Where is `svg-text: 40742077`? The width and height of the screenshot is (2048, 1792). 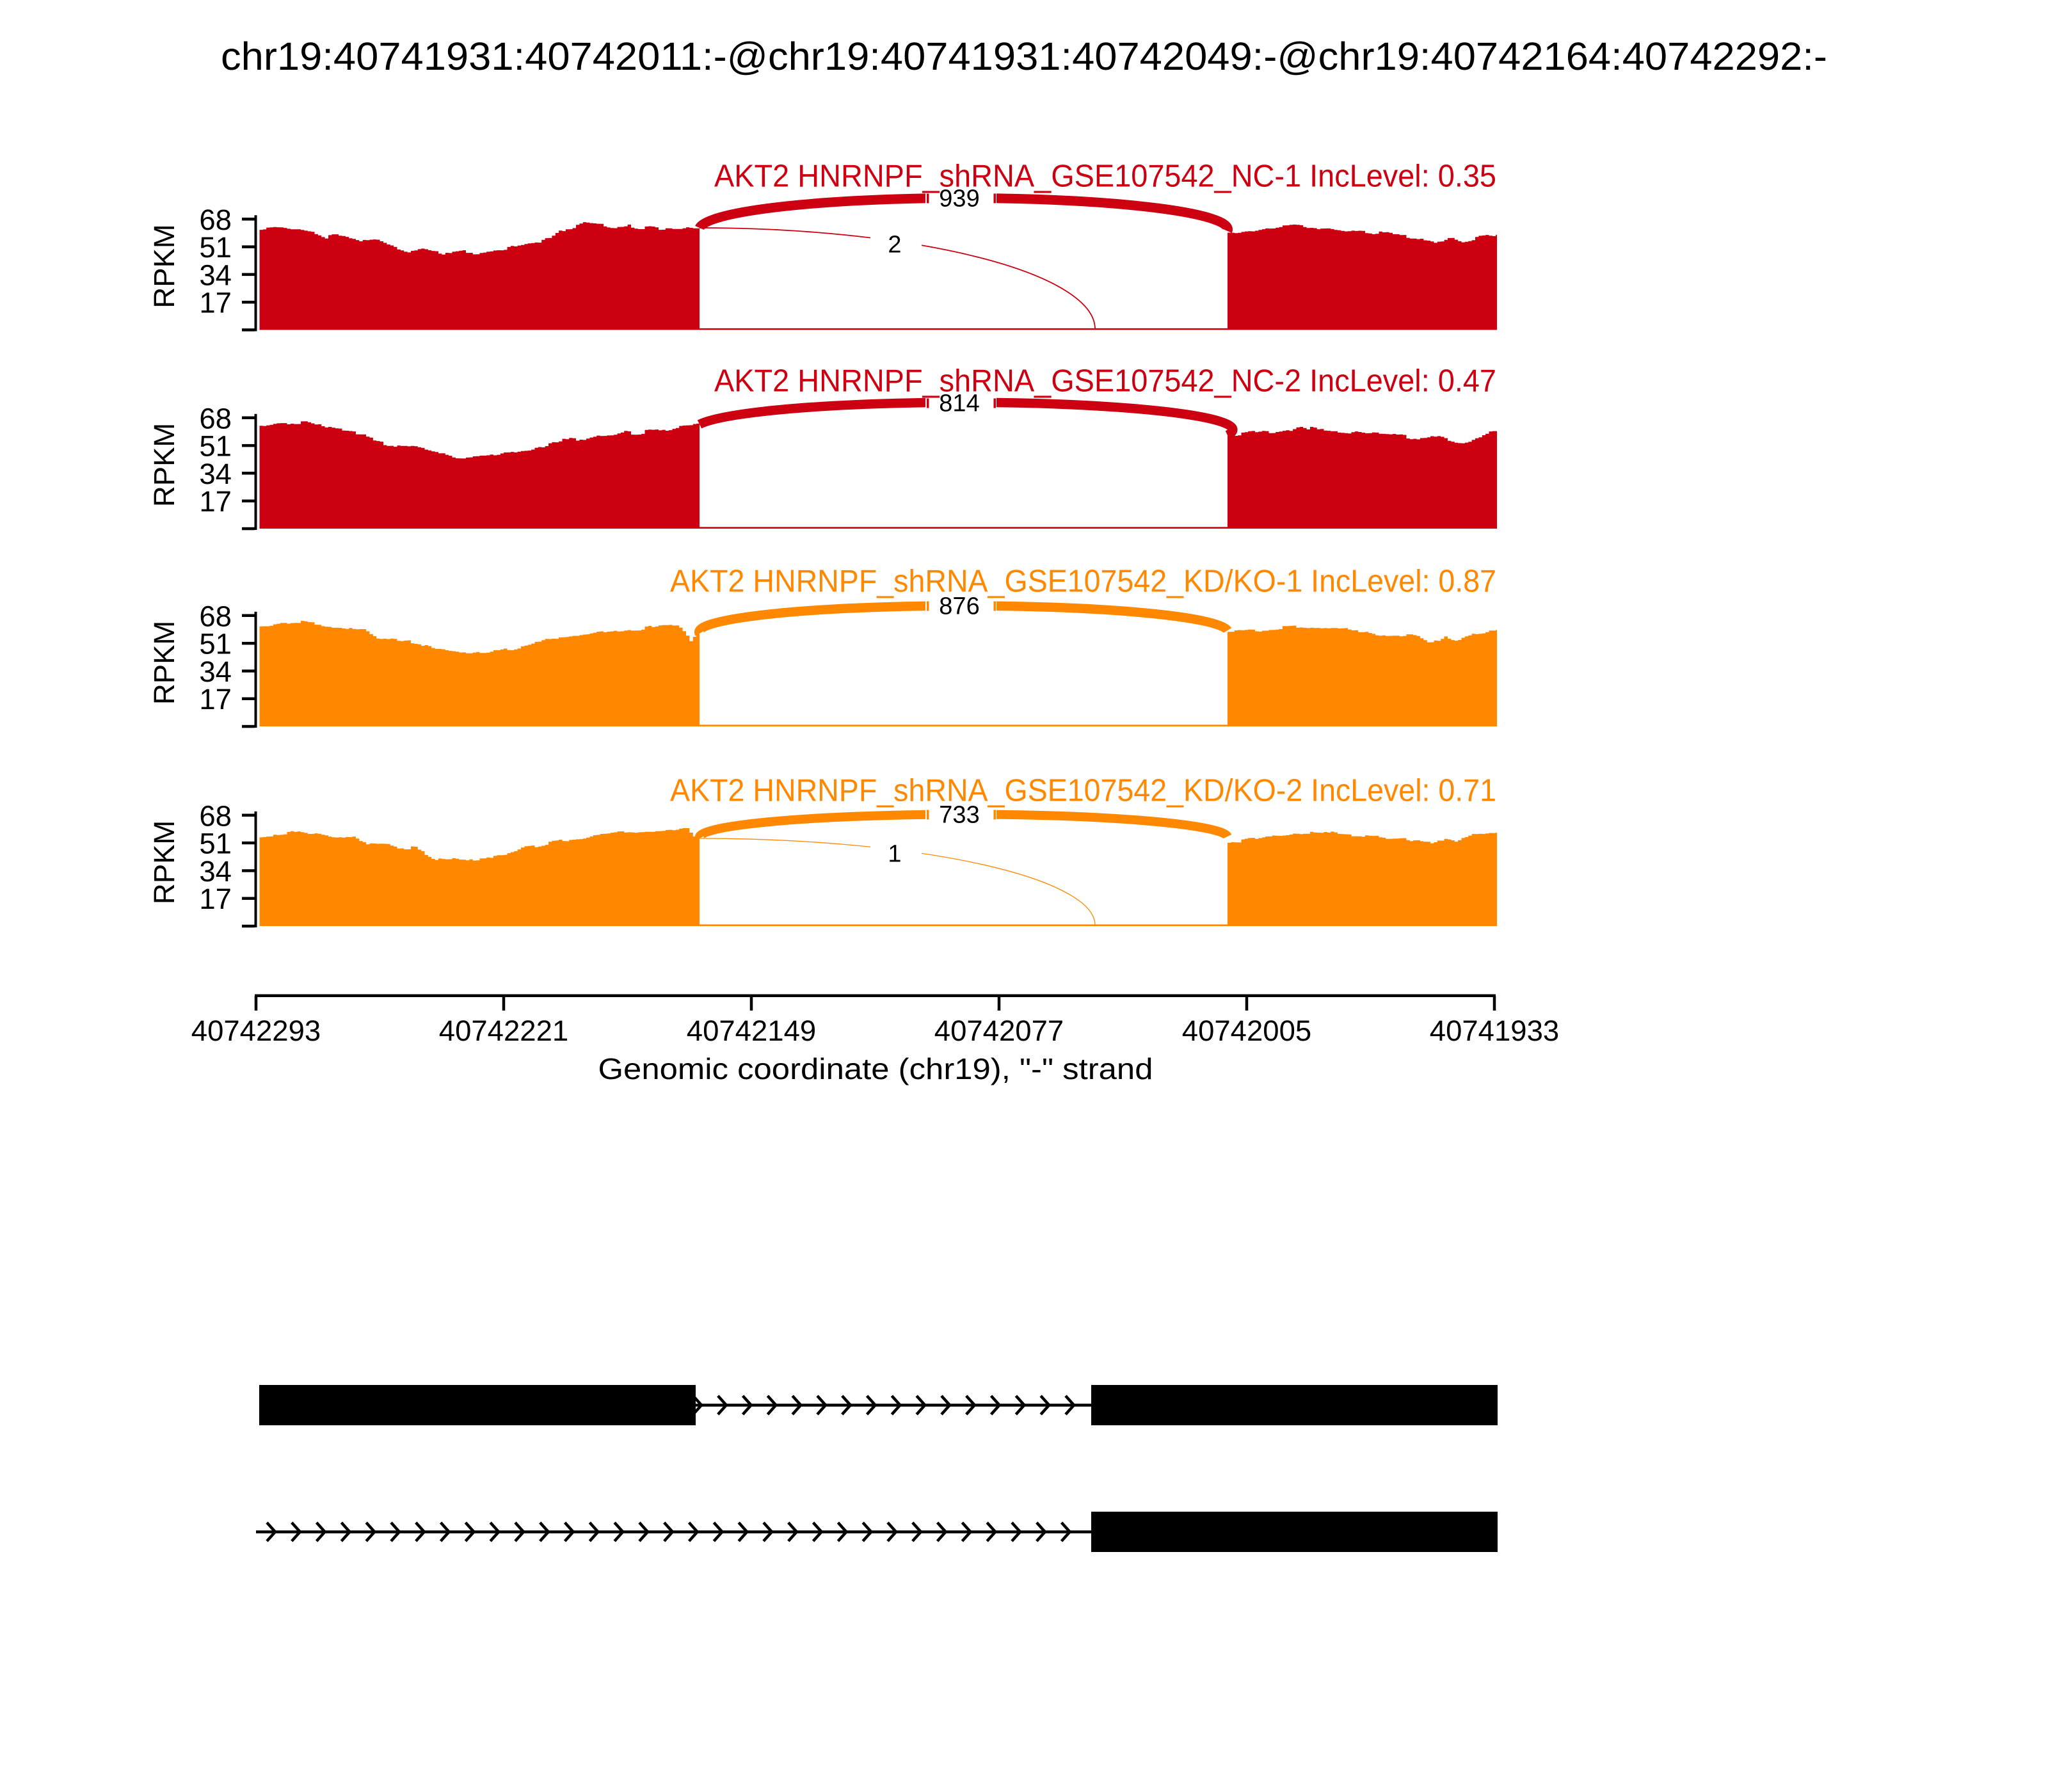 svg-text: 40742077 is located at coordinates (999, 1030).